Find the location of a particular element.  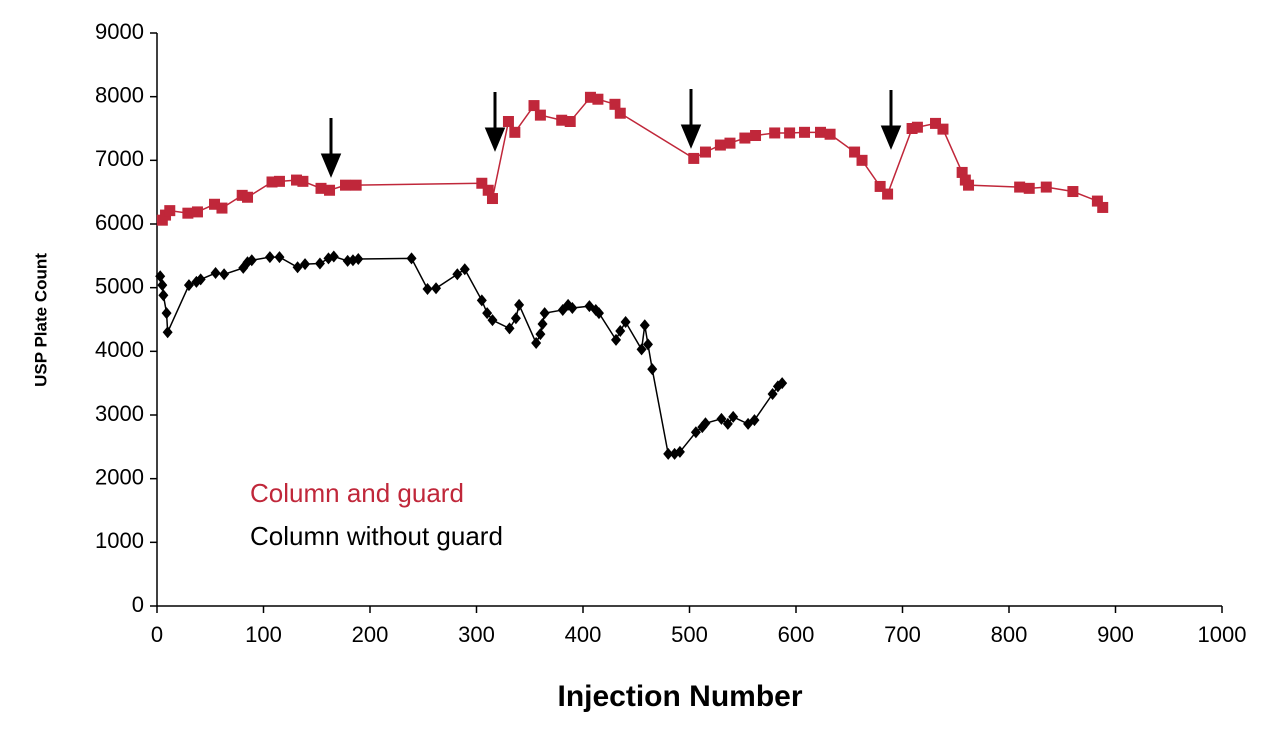

y-tick-label: 7000 is located at coordinates (119, 158).